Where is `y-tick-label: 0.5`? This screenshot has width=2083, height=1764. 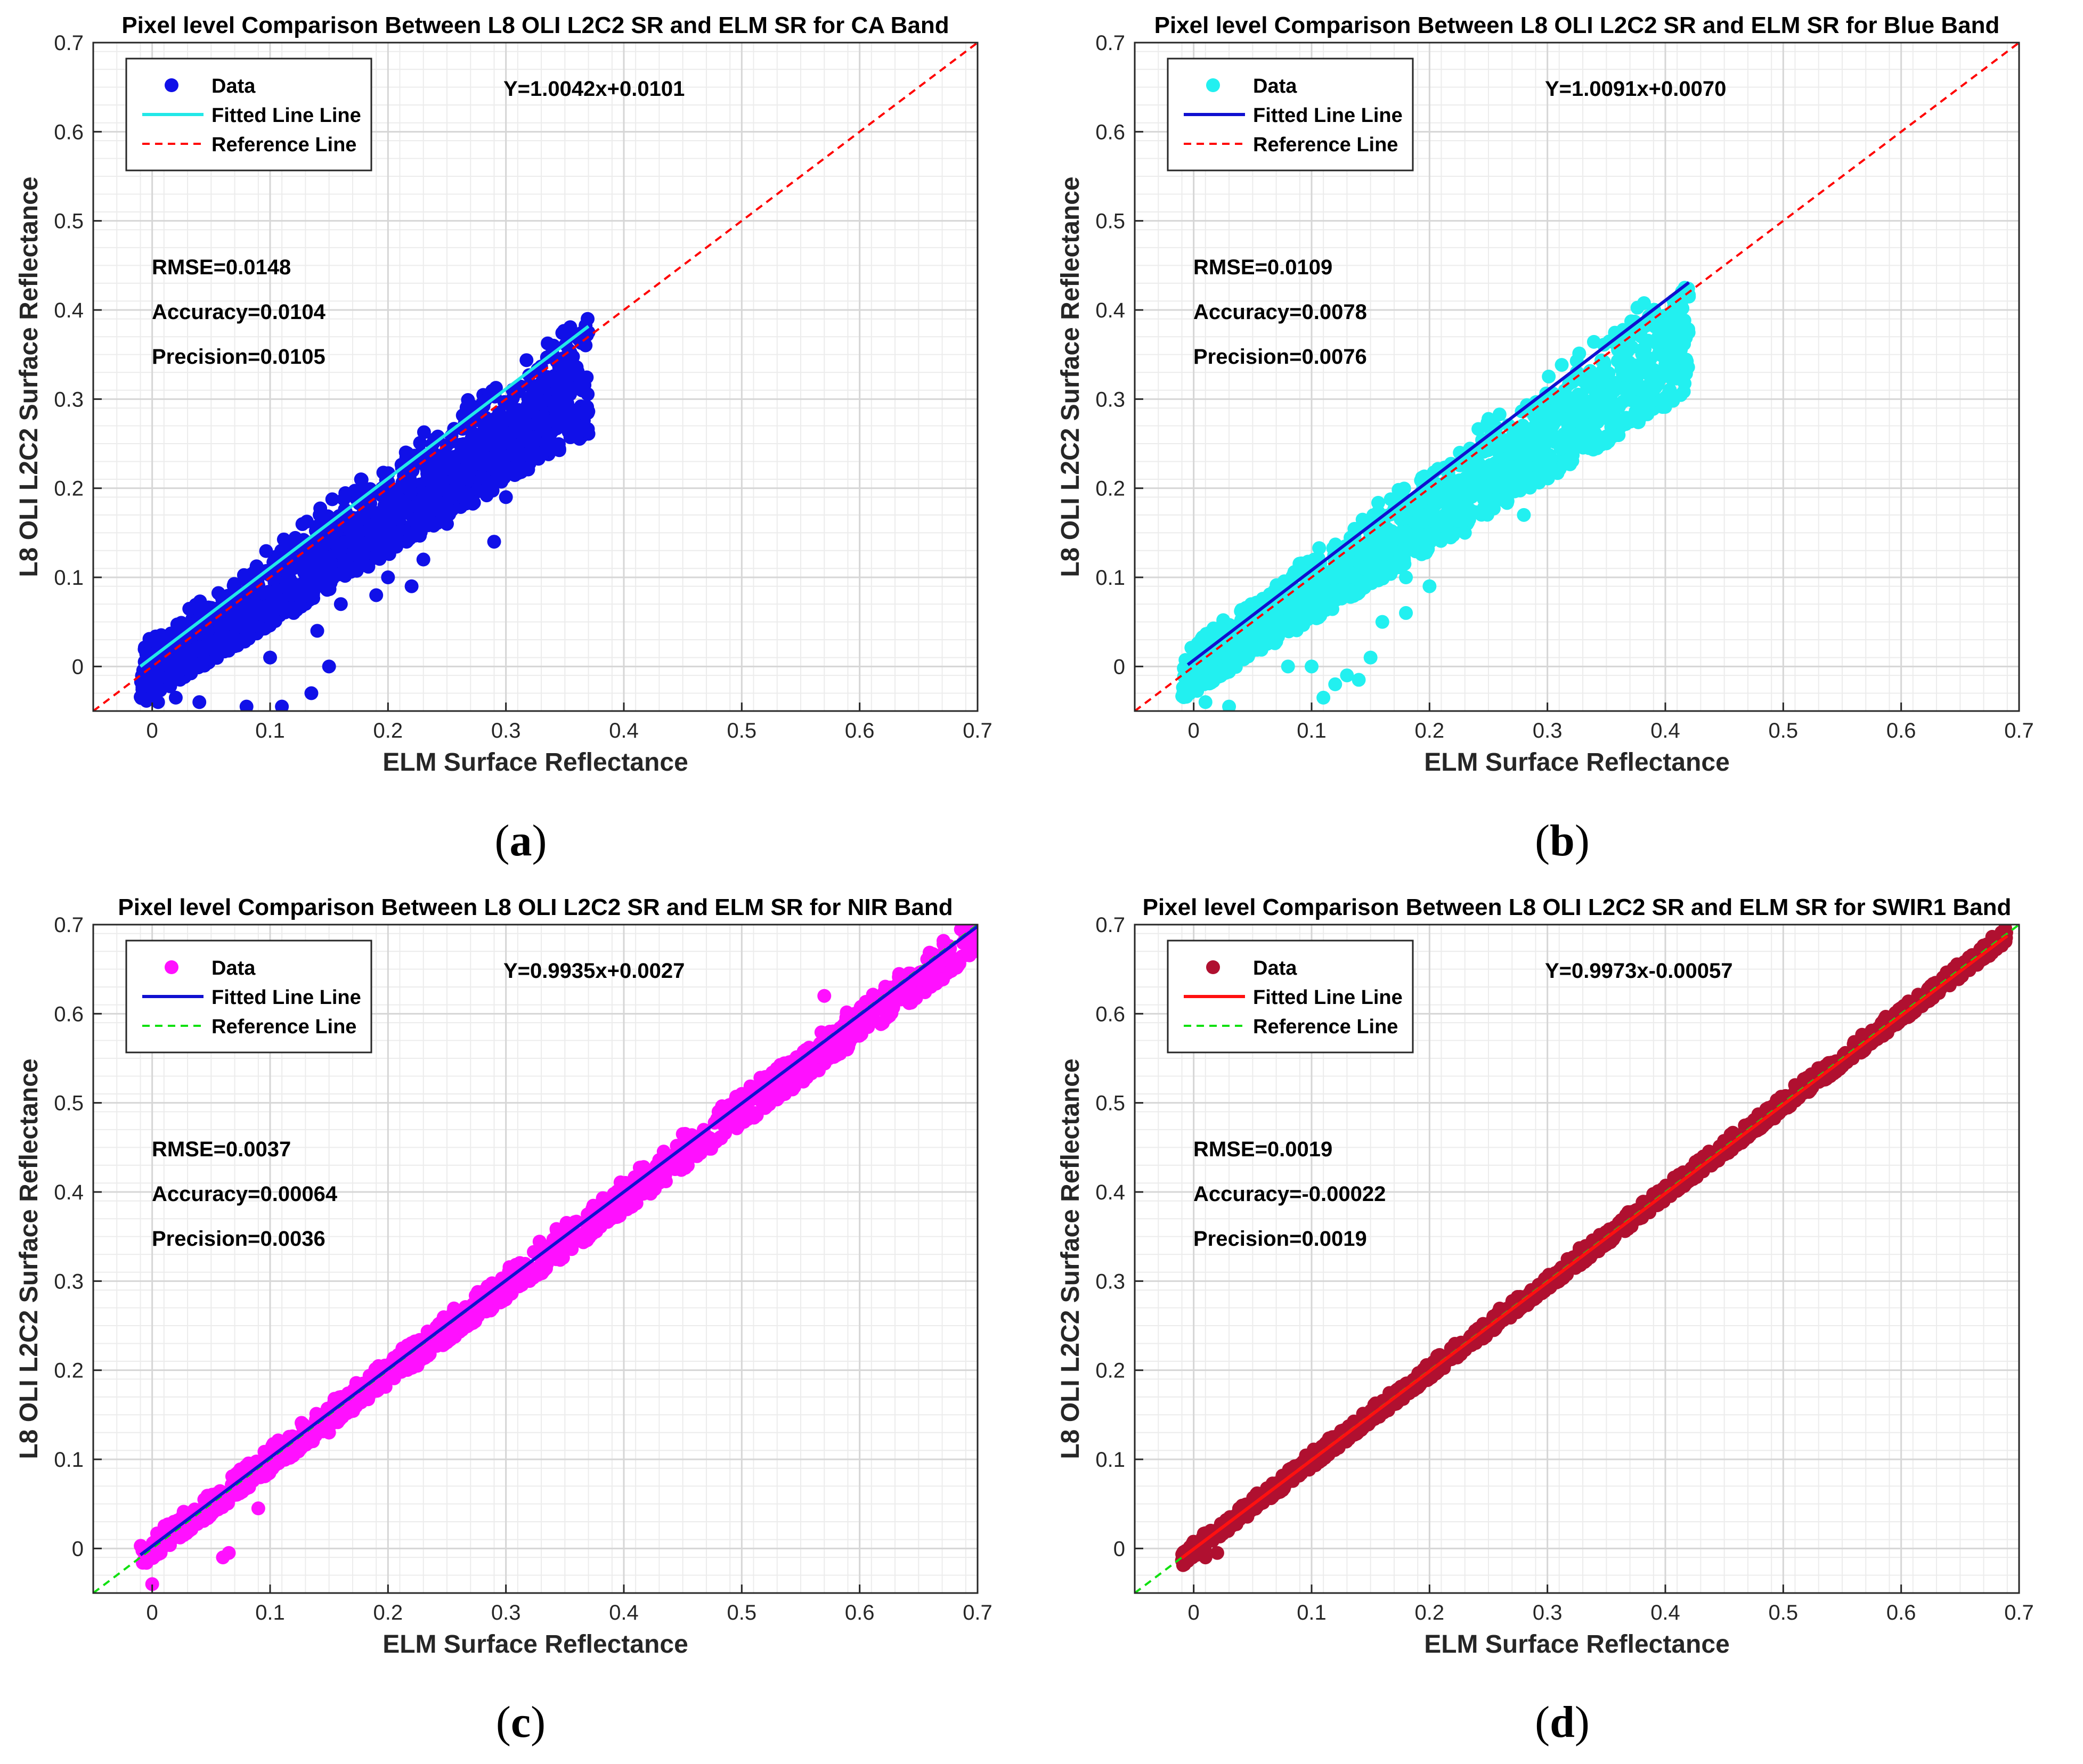 y-tick-label: 0.5 is located at coordinates (1110, 222).